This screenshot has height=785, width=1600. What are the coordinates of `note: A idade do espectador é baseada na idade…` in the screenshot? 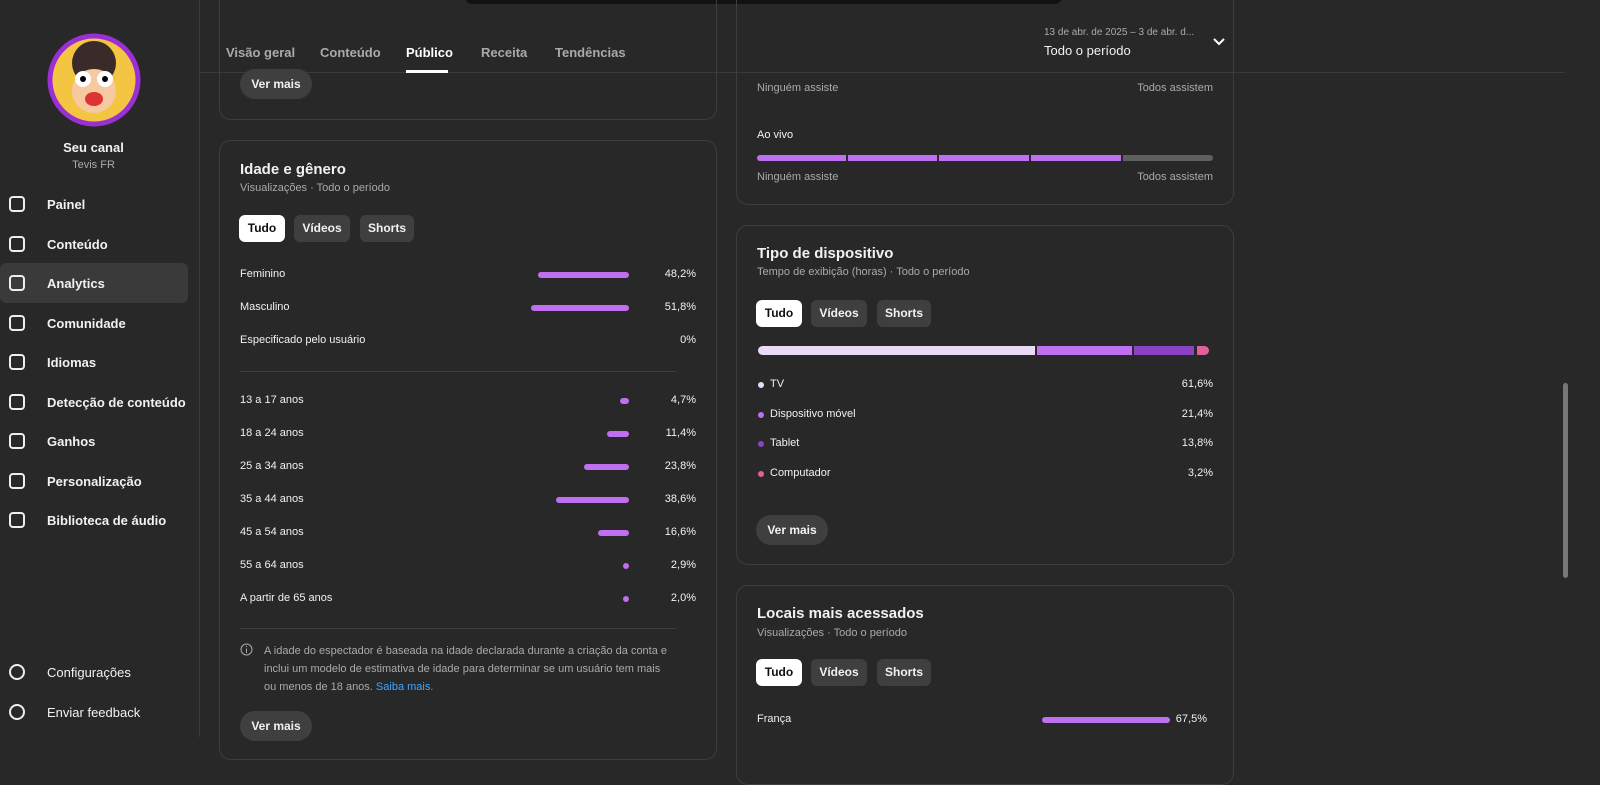 It's located at (469, 669).